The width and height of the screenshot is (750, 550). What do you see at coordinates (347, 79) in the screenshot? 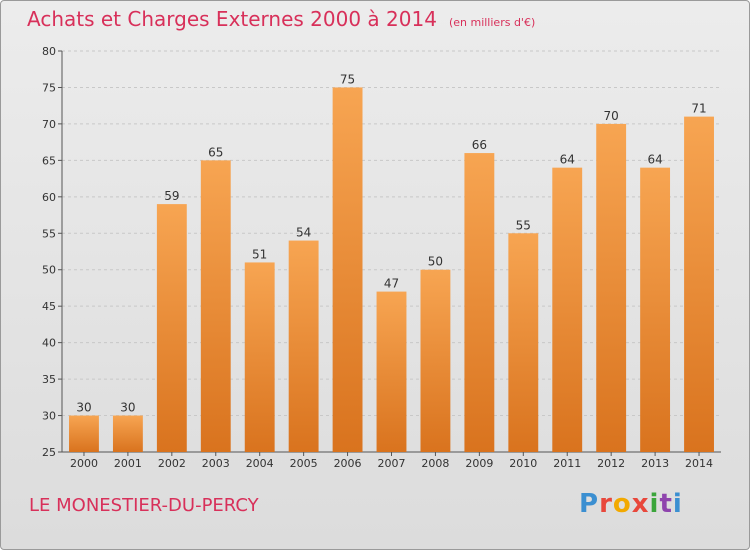
I see `data-label: 75` at bounding box center [347, 79].